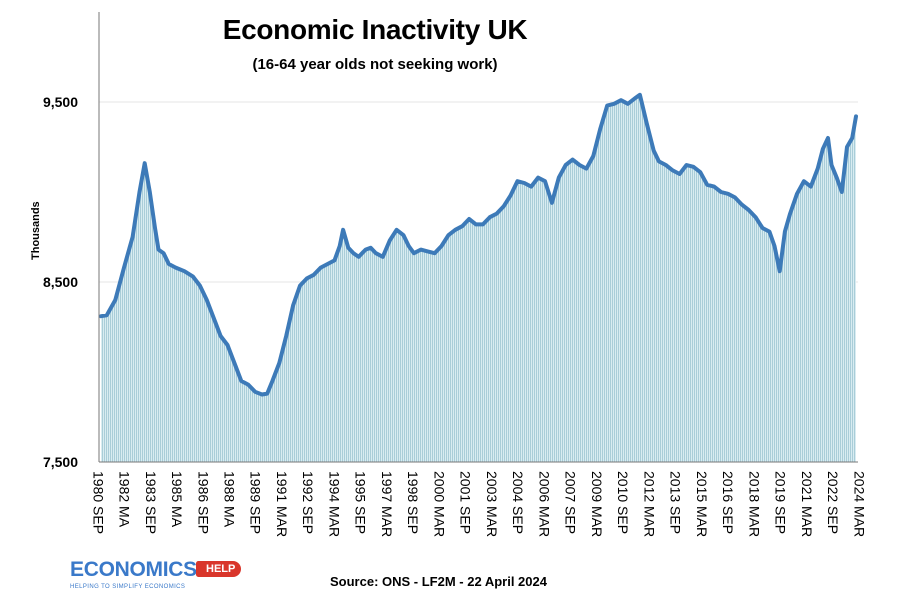 The width and height of the screenshot is (900, 609). Describe the element at coordinates (256, 502) in the screenshot. I see `x-tick-label: 1989 SEP` at that location.